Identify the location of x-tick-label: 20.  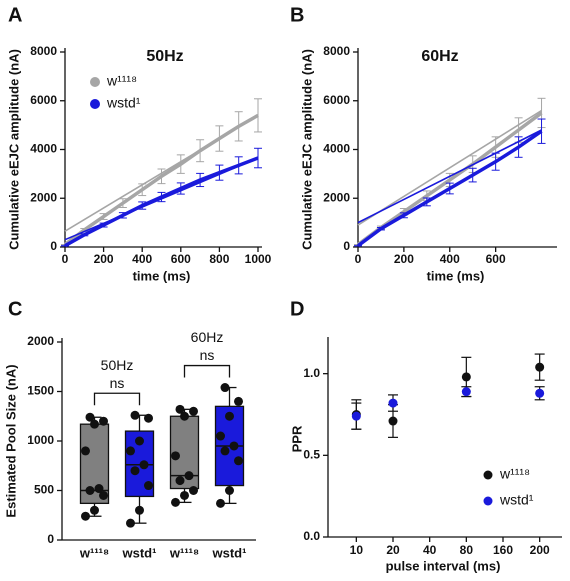
(393, 550).